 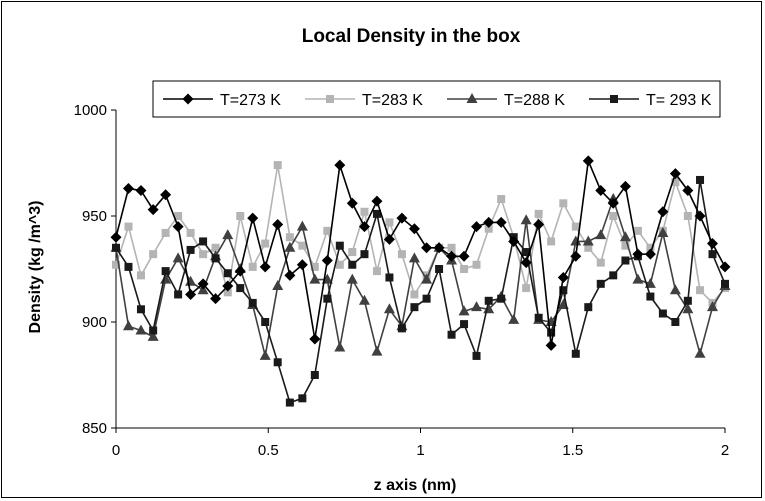 I want to click on y-tick-label: 1000, so click(x=90, y=110).